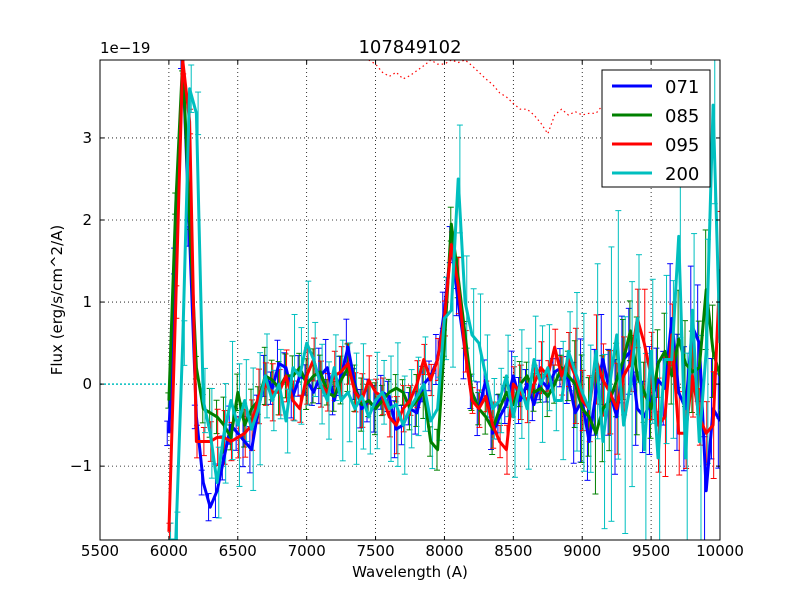 This screenshot has height=600, width=800. I want to click on legend-label-071: 071, so click(682, 87).